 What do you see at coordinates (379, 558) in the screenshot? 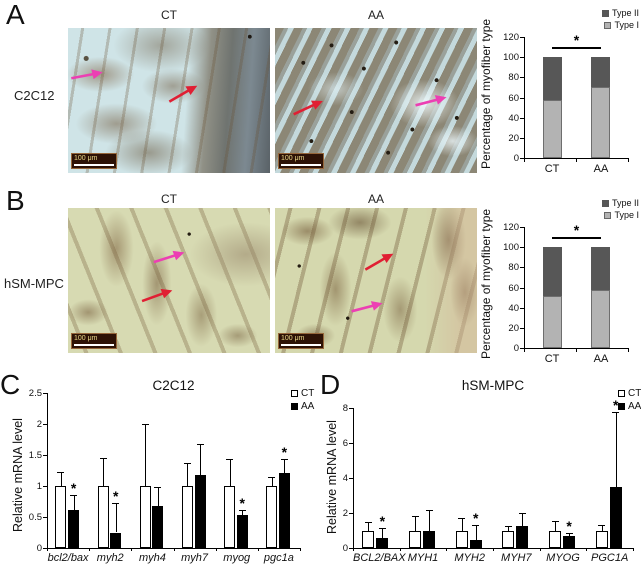
I see `x-tick-label: BCL2/BAX` at bounding box center [379, 558].